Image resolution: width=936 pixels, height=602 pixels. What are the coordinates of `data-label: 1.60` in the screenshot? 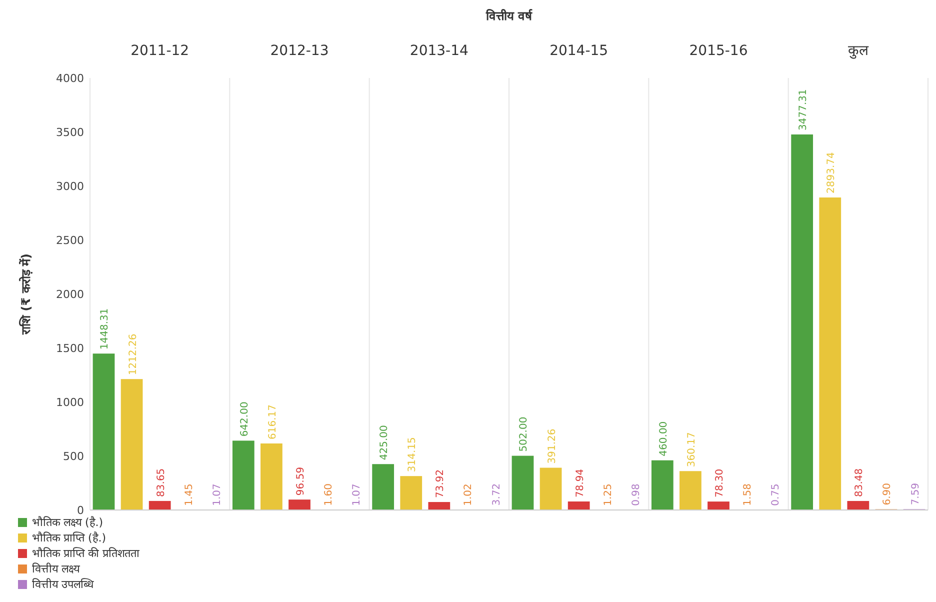 It's located at (329, 495).